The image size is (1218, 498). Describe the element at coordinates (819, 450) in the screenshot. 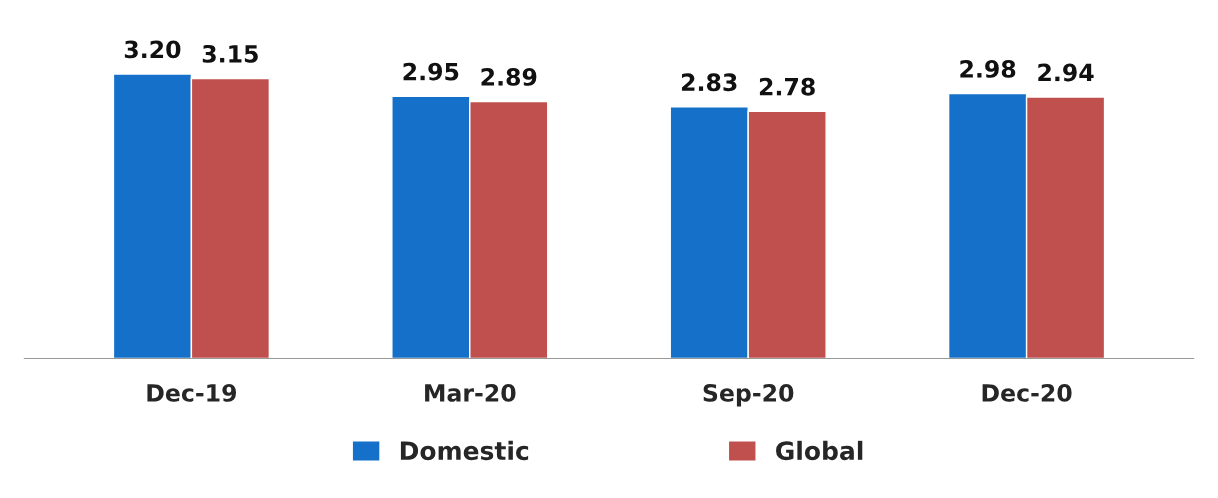

I see `legend-label: Global` at that location.